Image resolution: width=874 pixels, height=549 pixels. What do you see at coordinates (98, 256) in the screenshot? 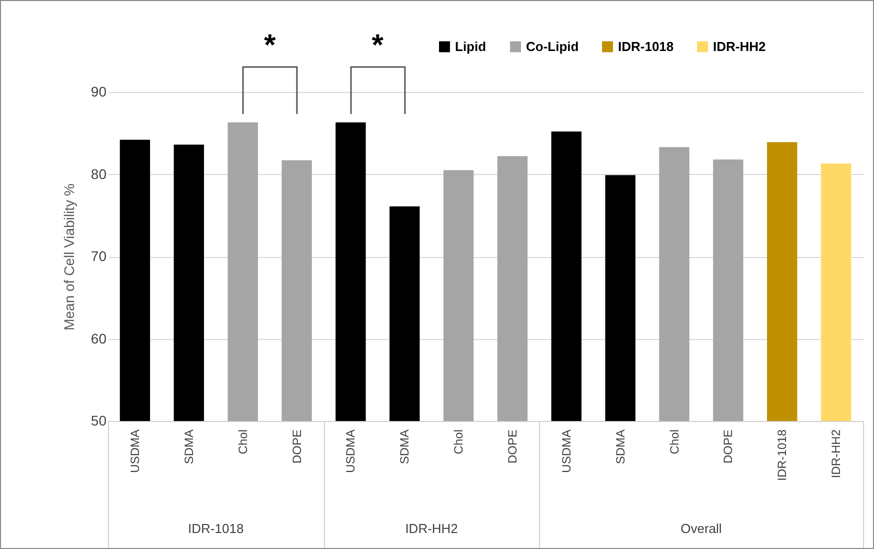
I see `y-tick-label: 70` at bounding box center [98, 256].